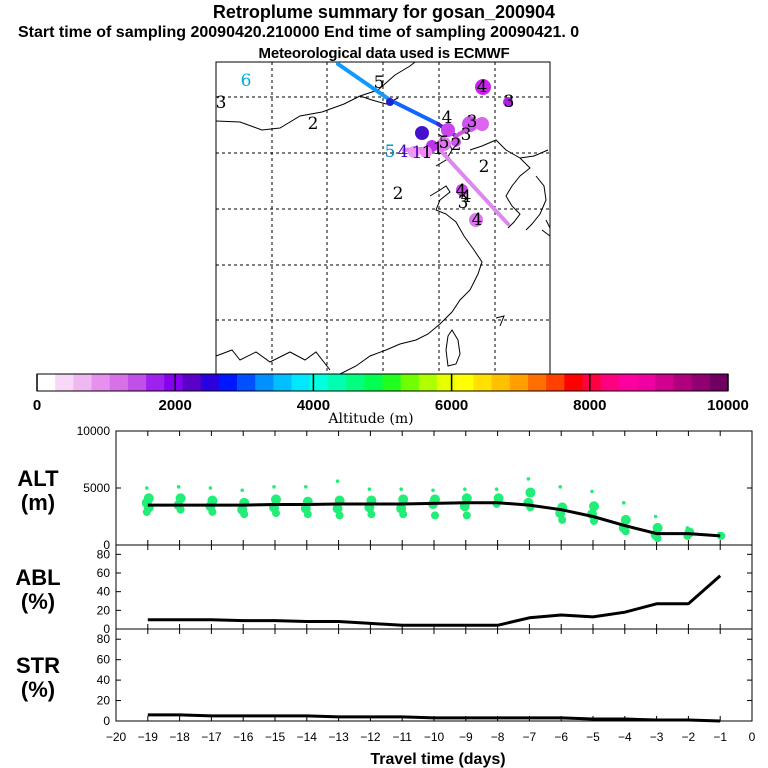  I want to click on series-line, so click(434, 519).